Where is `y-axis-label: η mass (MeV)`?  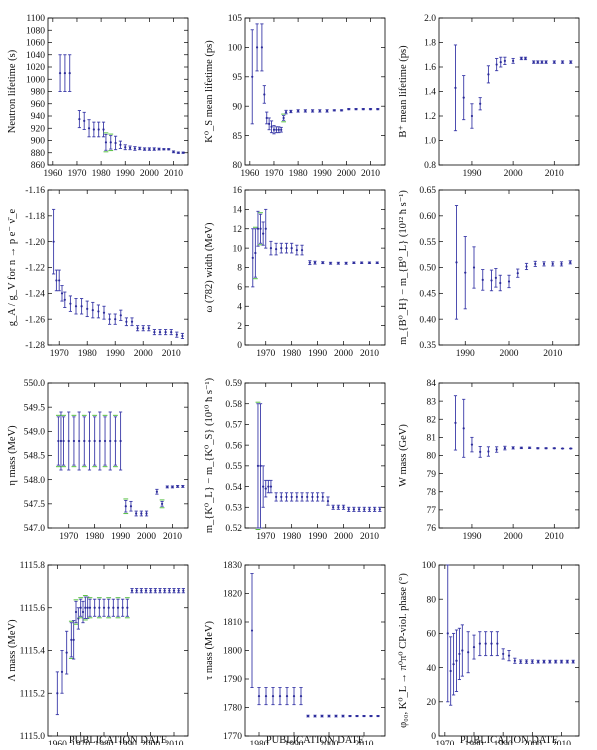
y-axis-label: η mass (MeV) is located at coordinates (12, 455).